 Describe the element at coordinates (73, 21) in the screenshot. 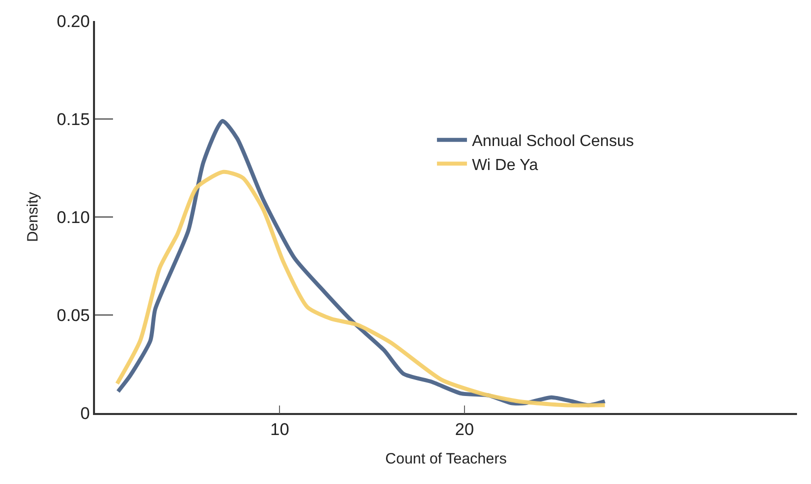

I see `y-tick-label: 0.20` at that location.